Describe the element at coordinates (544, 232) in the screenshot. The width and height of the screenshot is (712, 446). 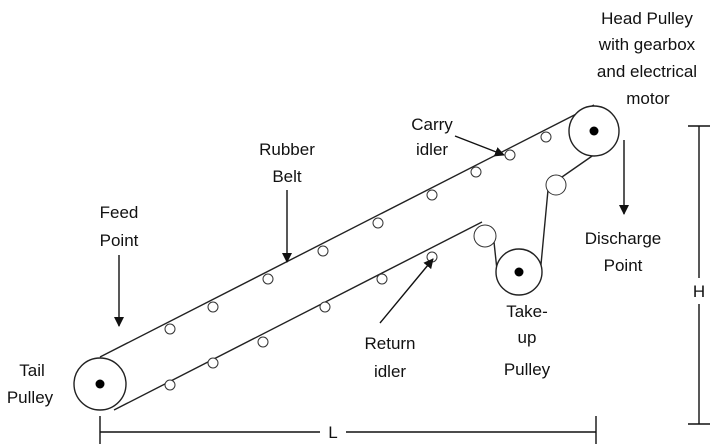
I see `bend-to-takeup-belt` at that location.